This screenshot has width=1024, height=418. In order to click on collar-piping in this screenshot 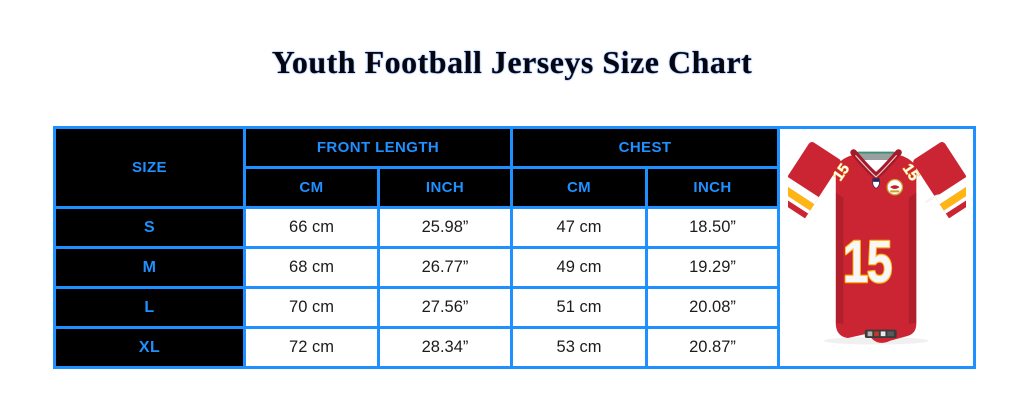, I will do `click(875, 166)`.